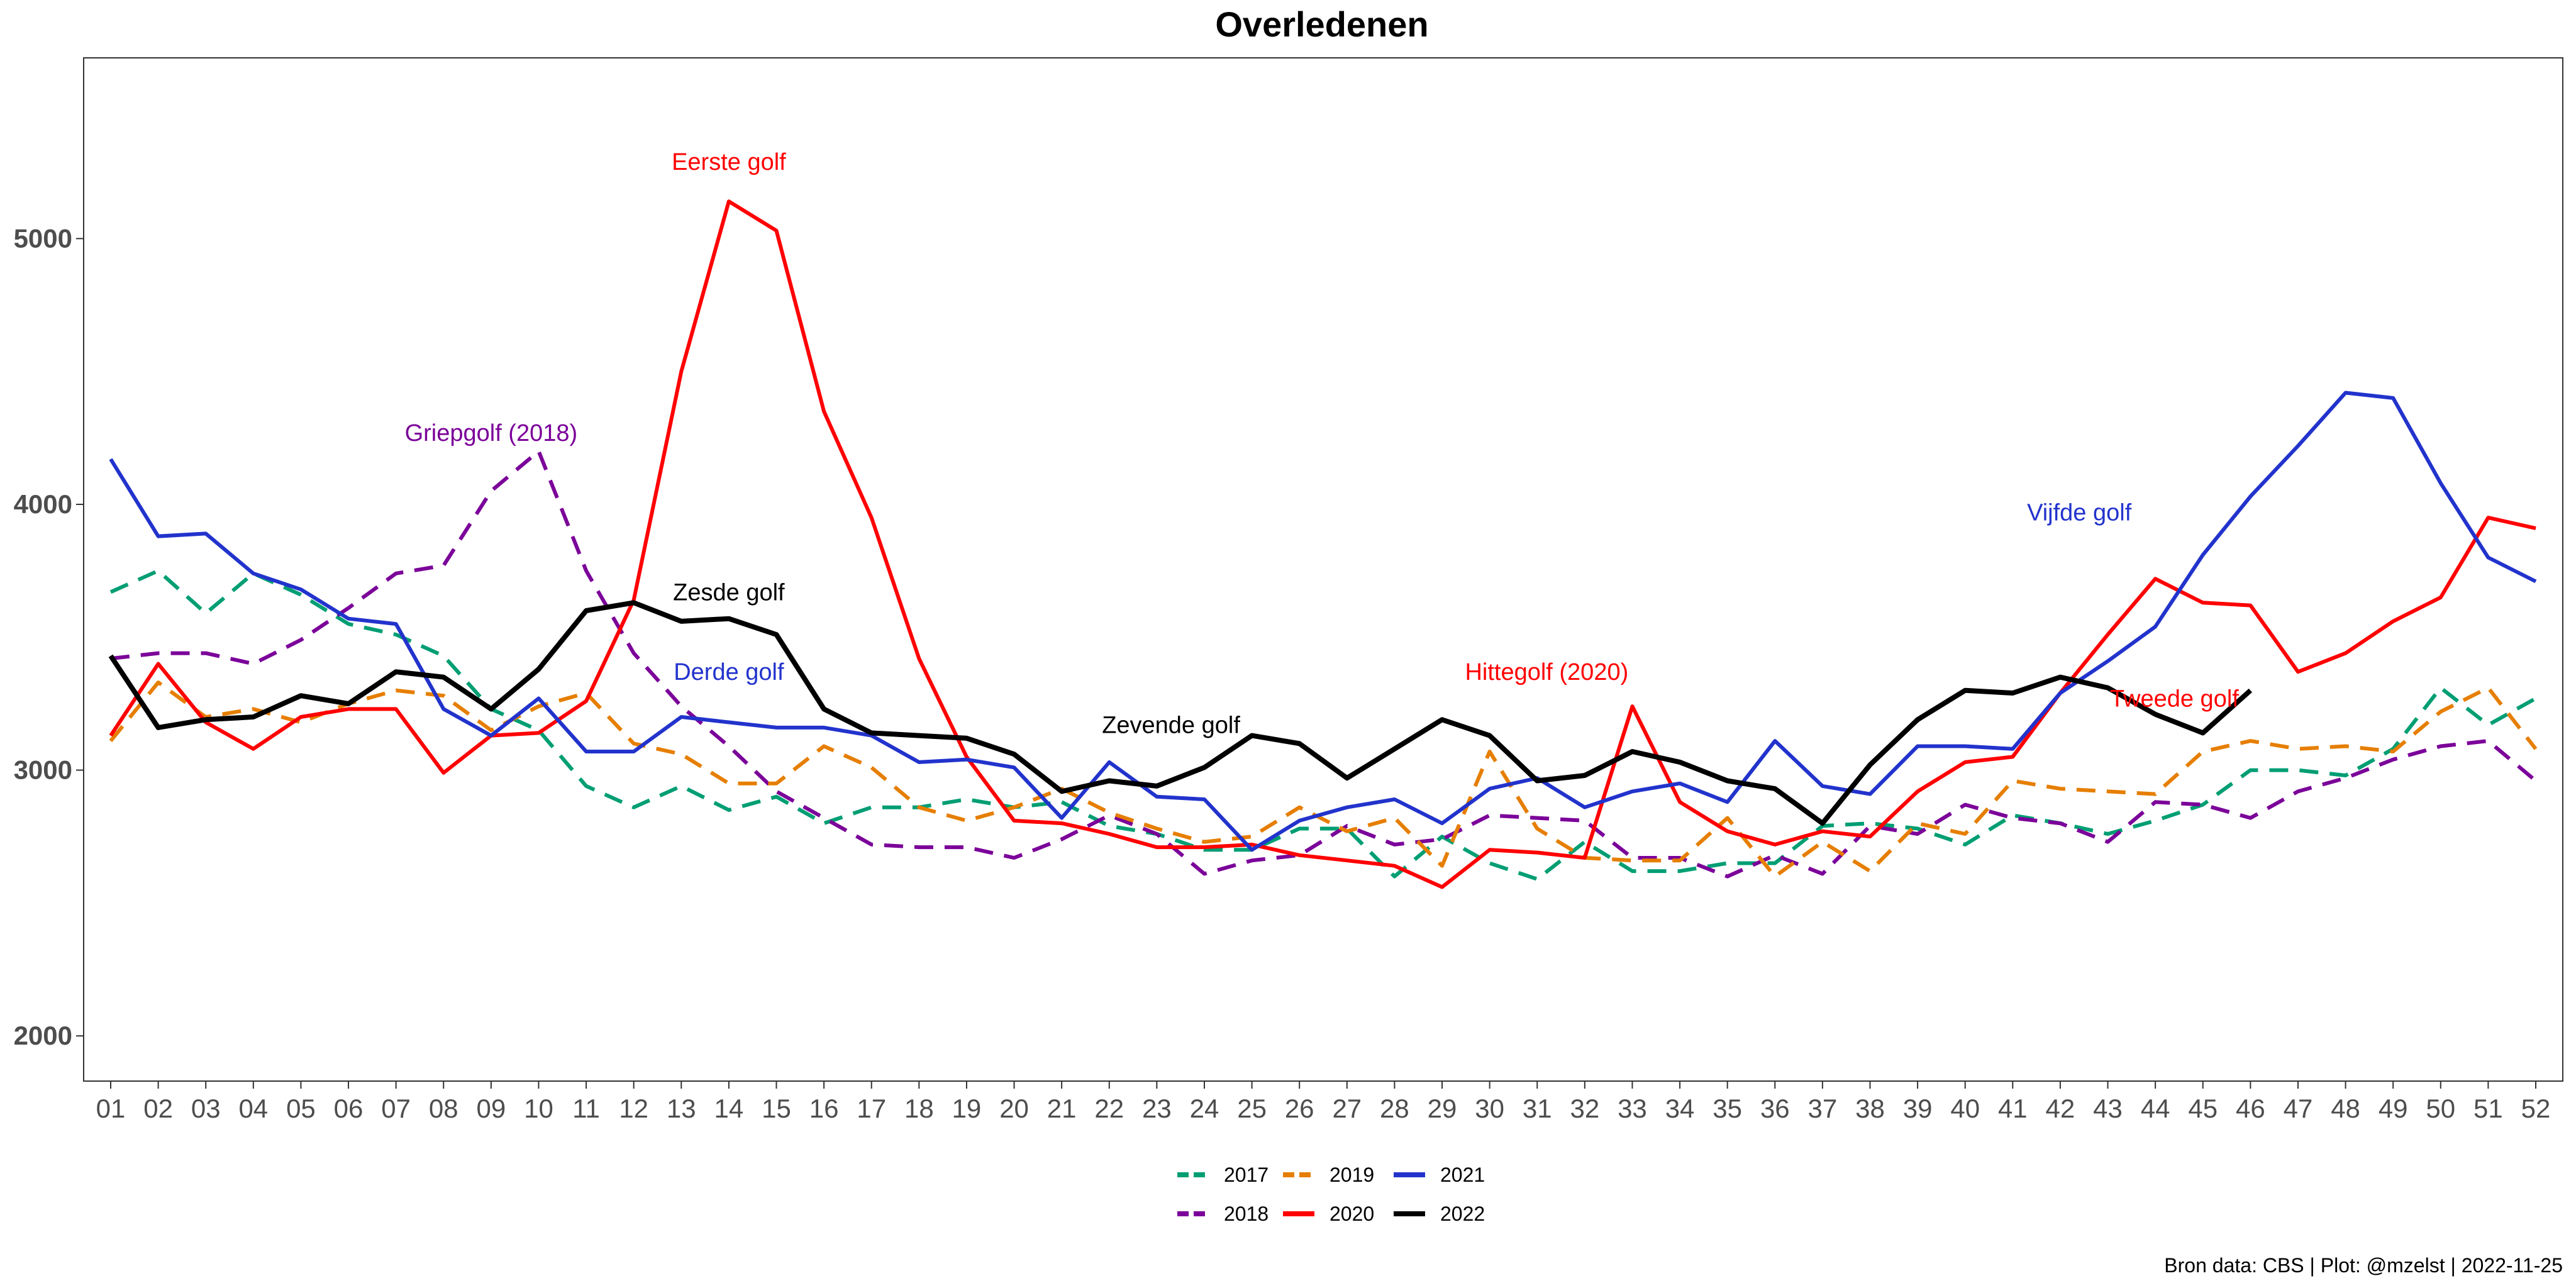  Describe the element at coordinates (2488, 1108) in the screenshot. I see `x-tick-label: 51` at that location.